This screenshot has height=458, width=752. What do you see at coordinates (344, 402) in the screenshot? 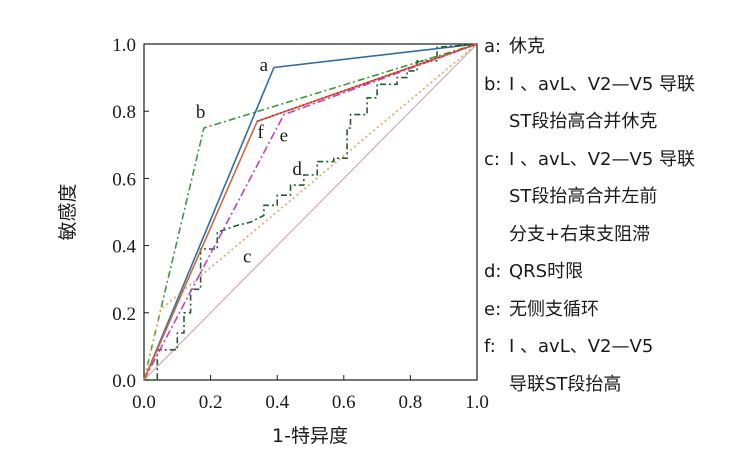
I see `x-tick-label: 0.6` at bounding box center [344, 402].